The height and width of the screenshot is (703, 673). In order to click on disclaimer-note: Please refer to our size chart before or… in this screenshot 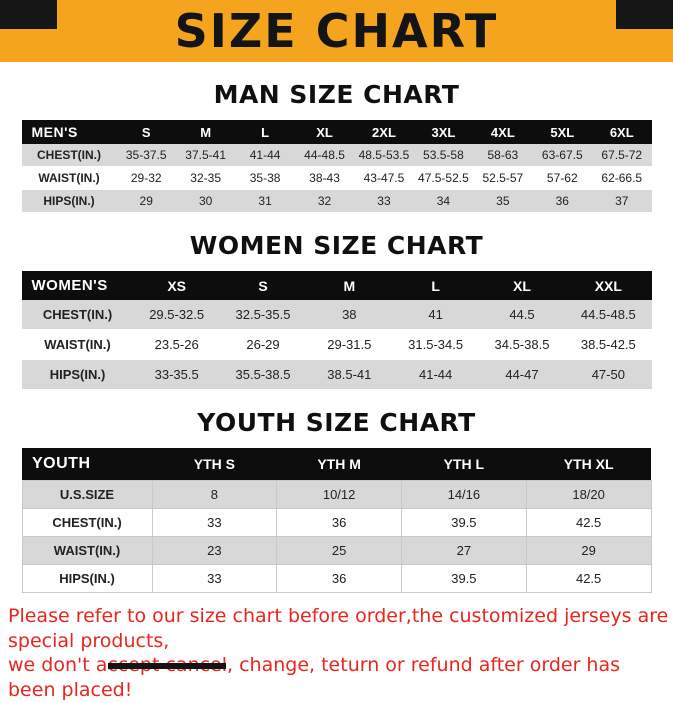, I will do `click(340, 653)`.